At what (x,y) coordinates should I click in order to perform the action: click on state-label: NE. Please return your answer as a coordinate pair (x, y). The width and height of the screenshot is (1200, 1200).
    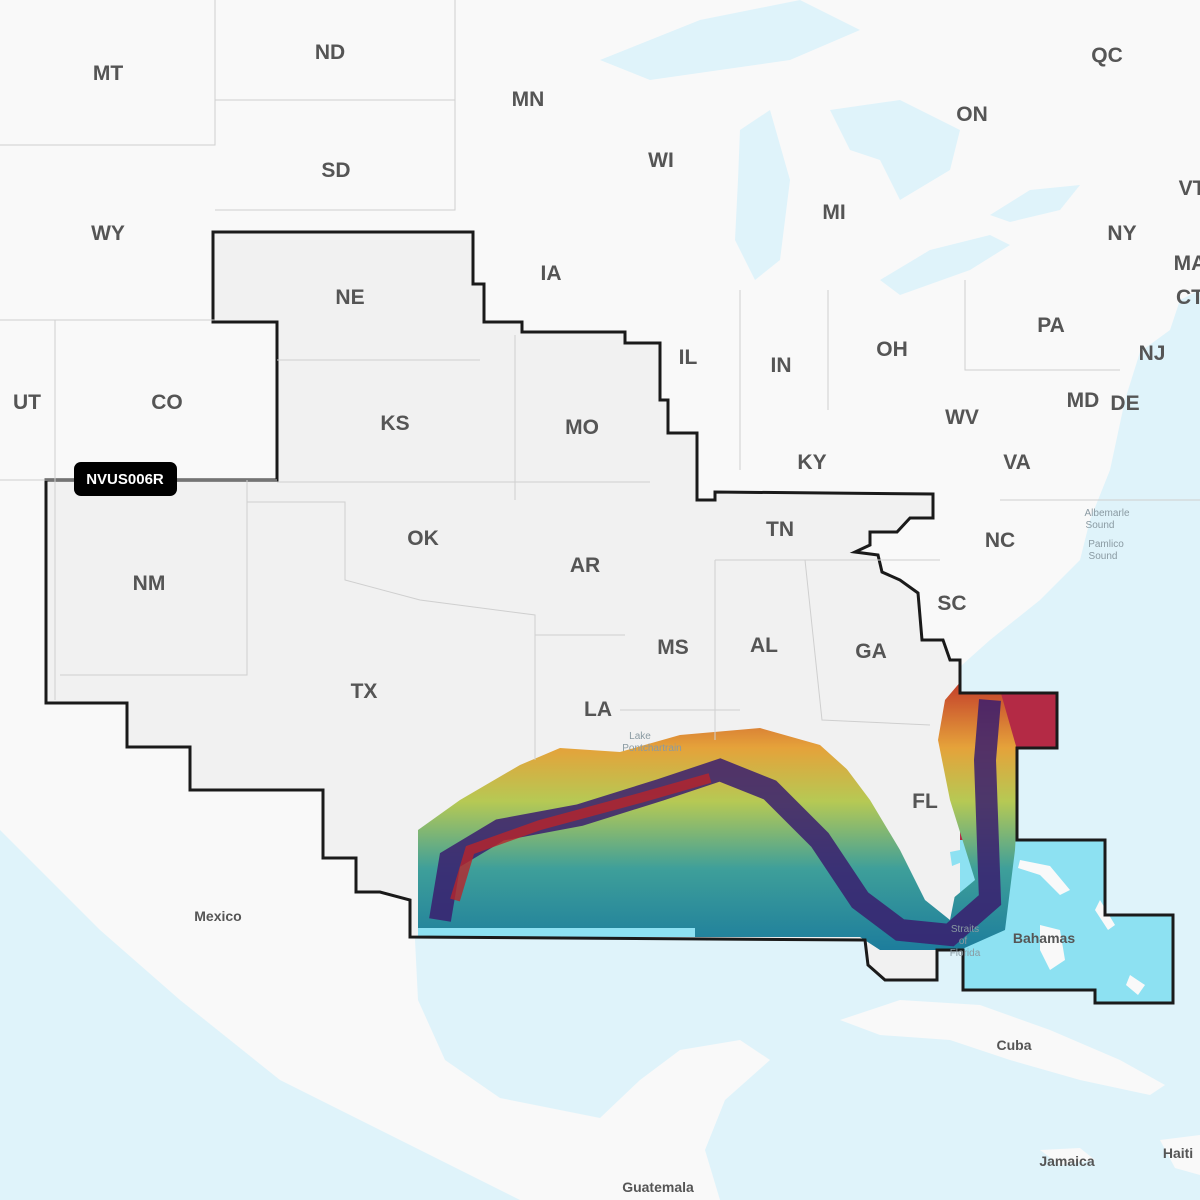
    Looking at the image, I should click on (349, 297).